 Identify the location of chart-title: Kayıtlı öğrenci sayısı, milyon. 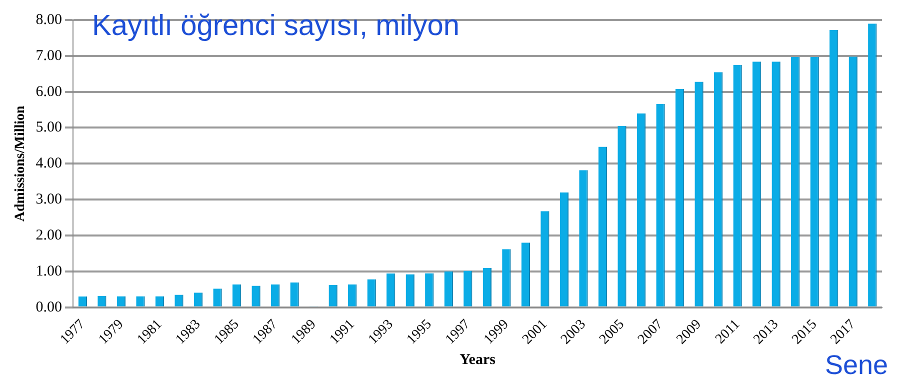
(276, 26).